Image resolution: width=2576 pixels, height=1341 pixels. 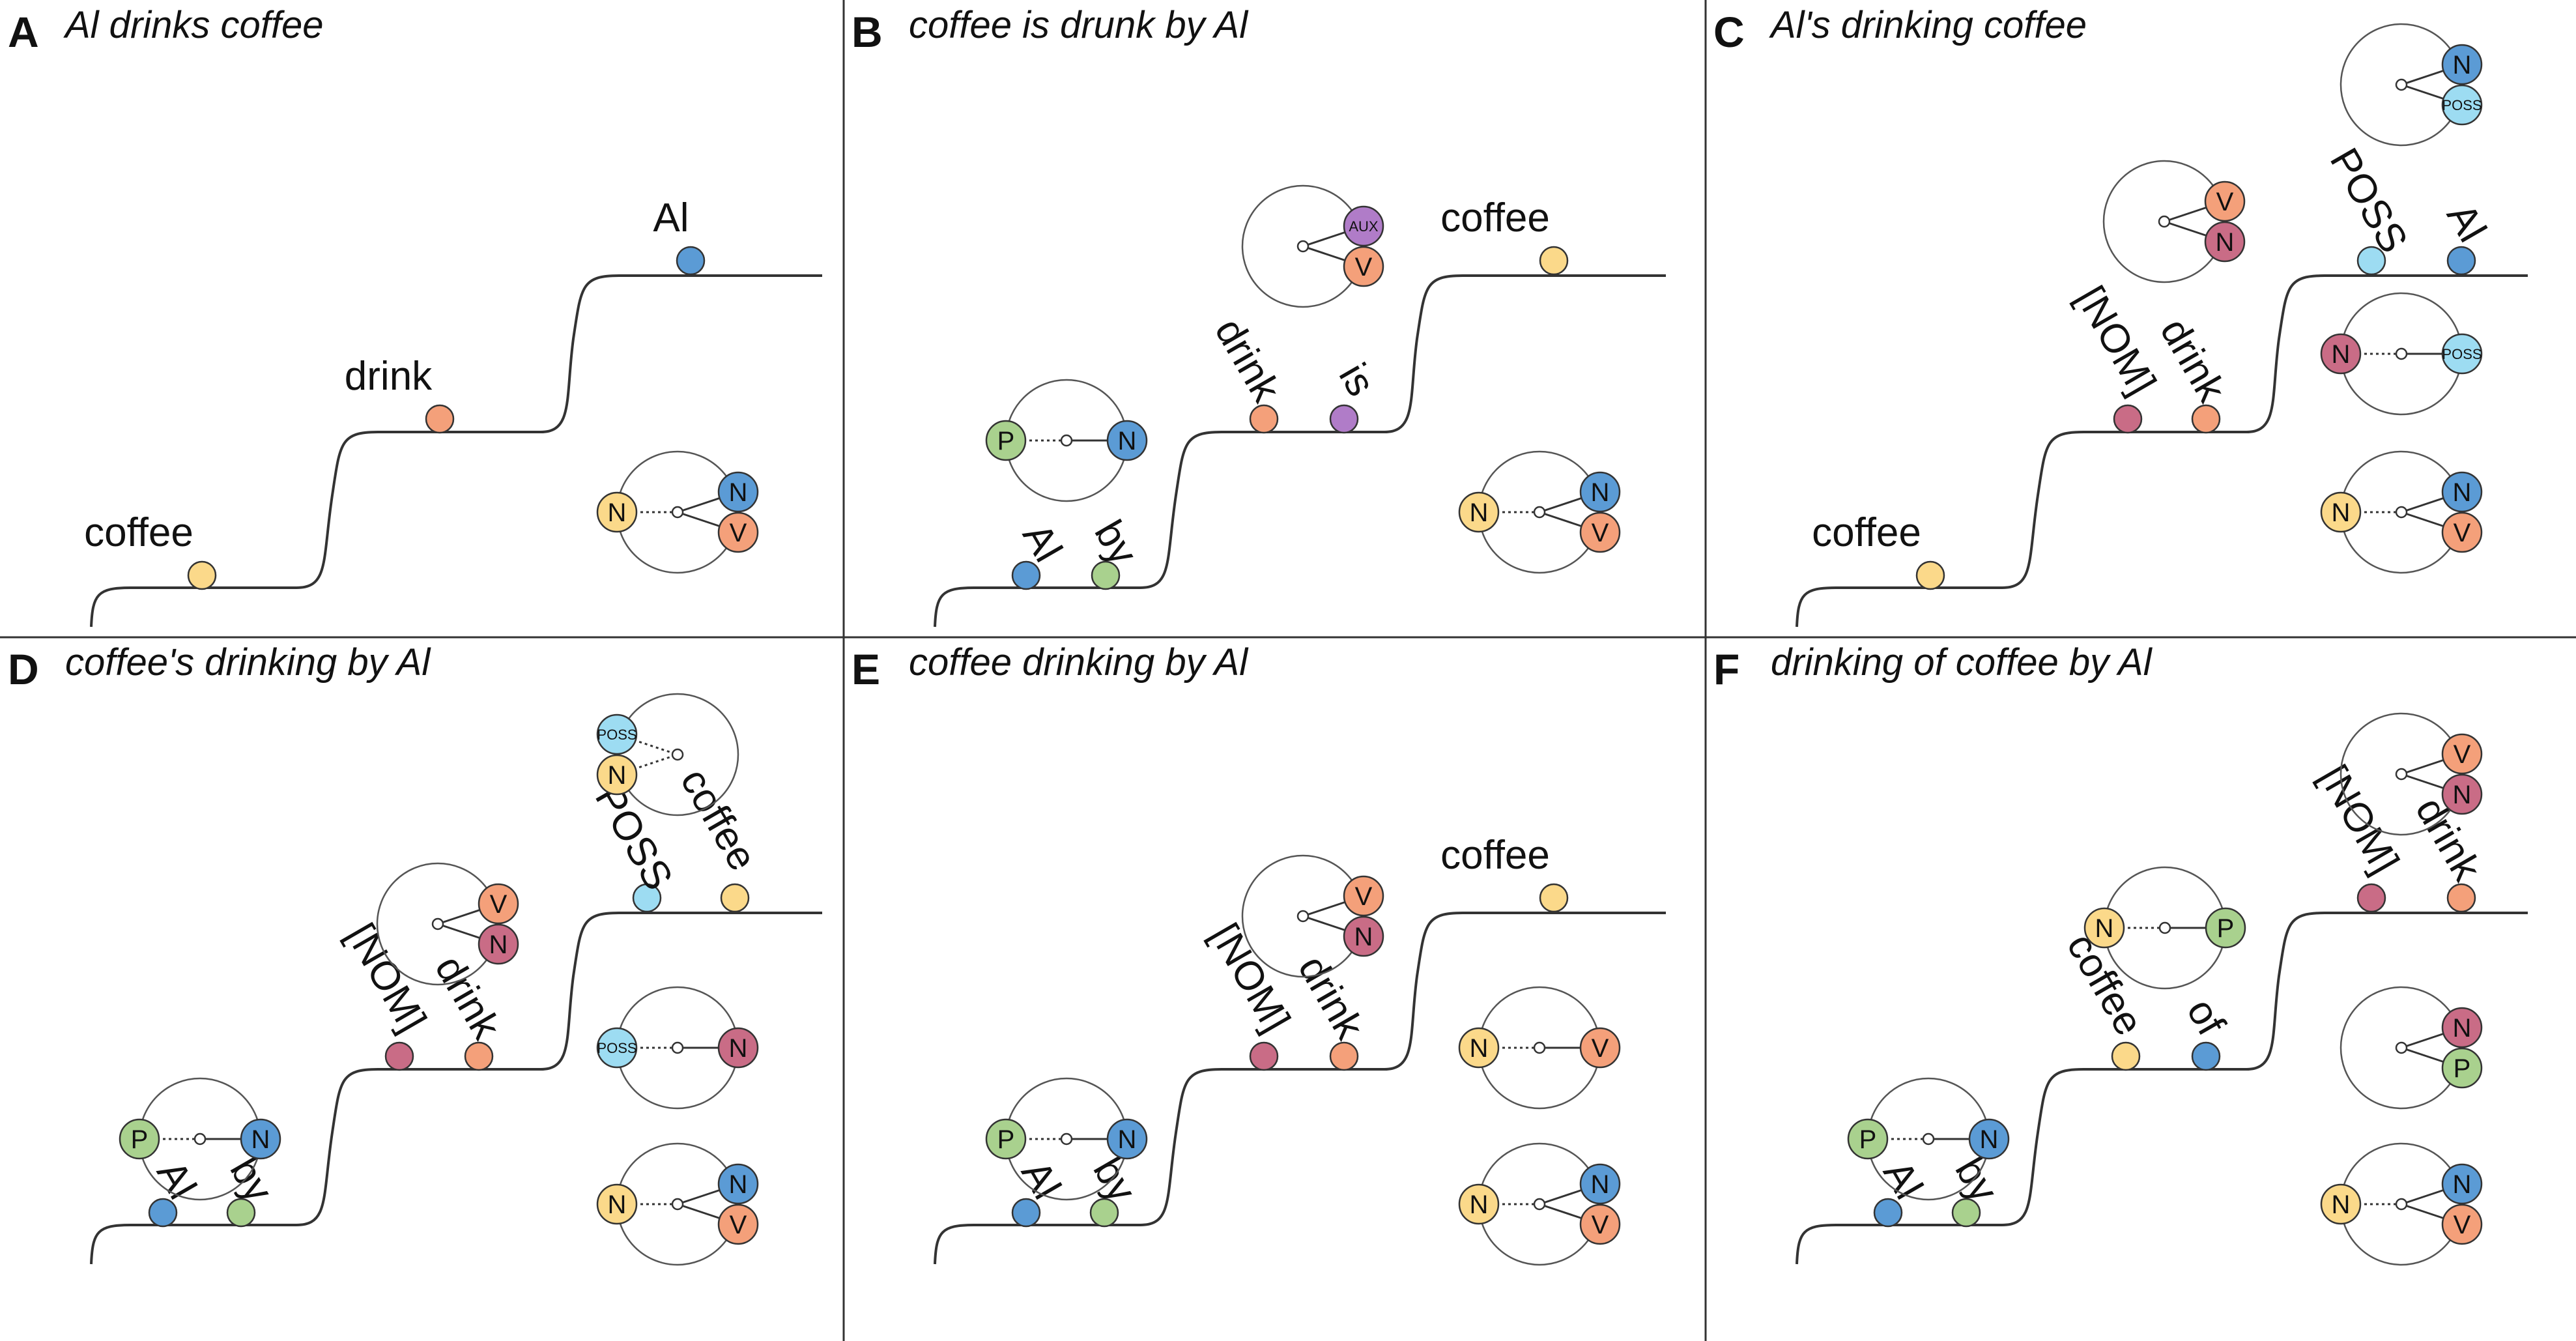 What do you see at coordinates (2462, 105) in the screenshot?
I see `node-label: POSS` at bounding box center [2462, 105].